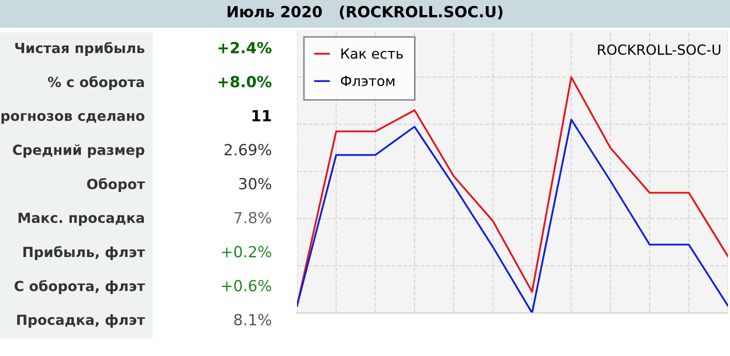 The image size is (730, 356). Describe the element at coordinates (253, 320) in the screenshot. I see `text: 8.1%` at that location.